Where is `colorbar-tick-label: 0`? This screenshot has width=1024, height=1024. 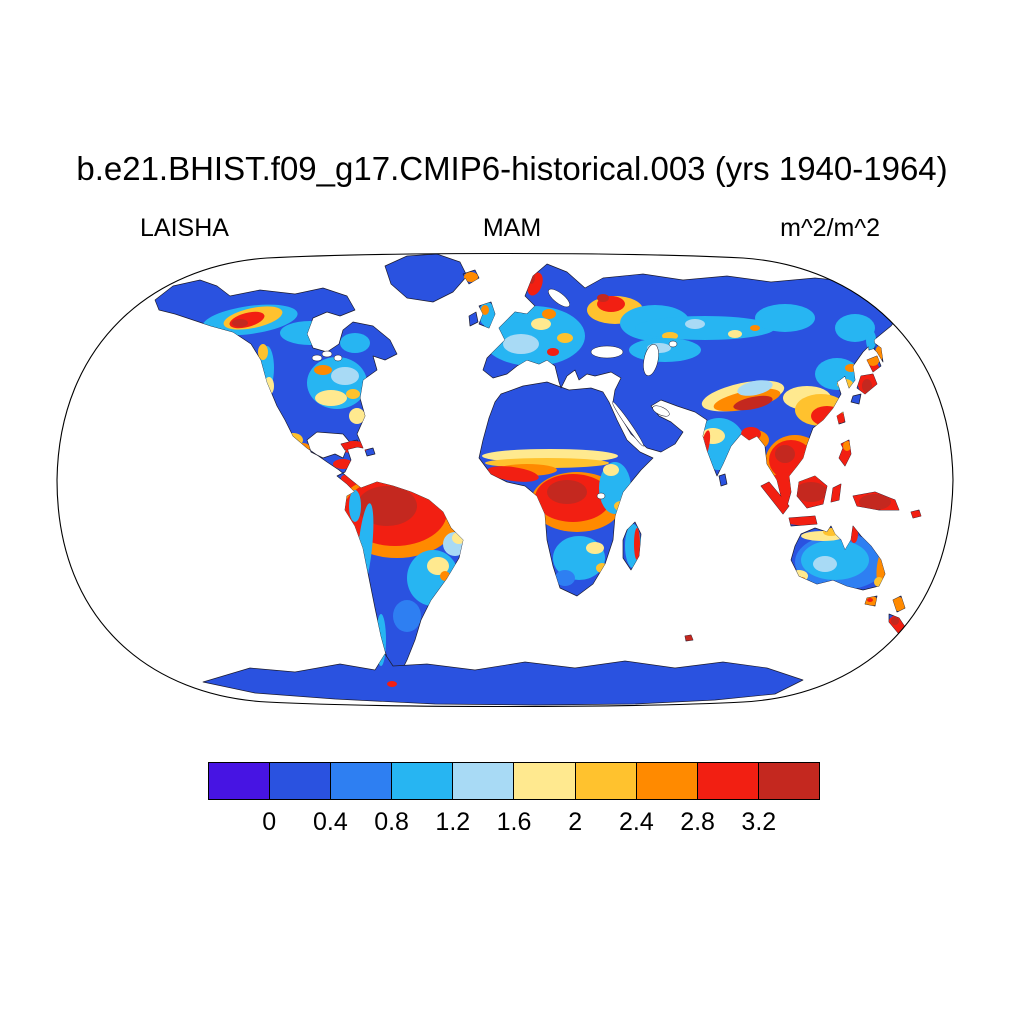 colorbar-tick-label: 0 is located at coordinates (269, 822).